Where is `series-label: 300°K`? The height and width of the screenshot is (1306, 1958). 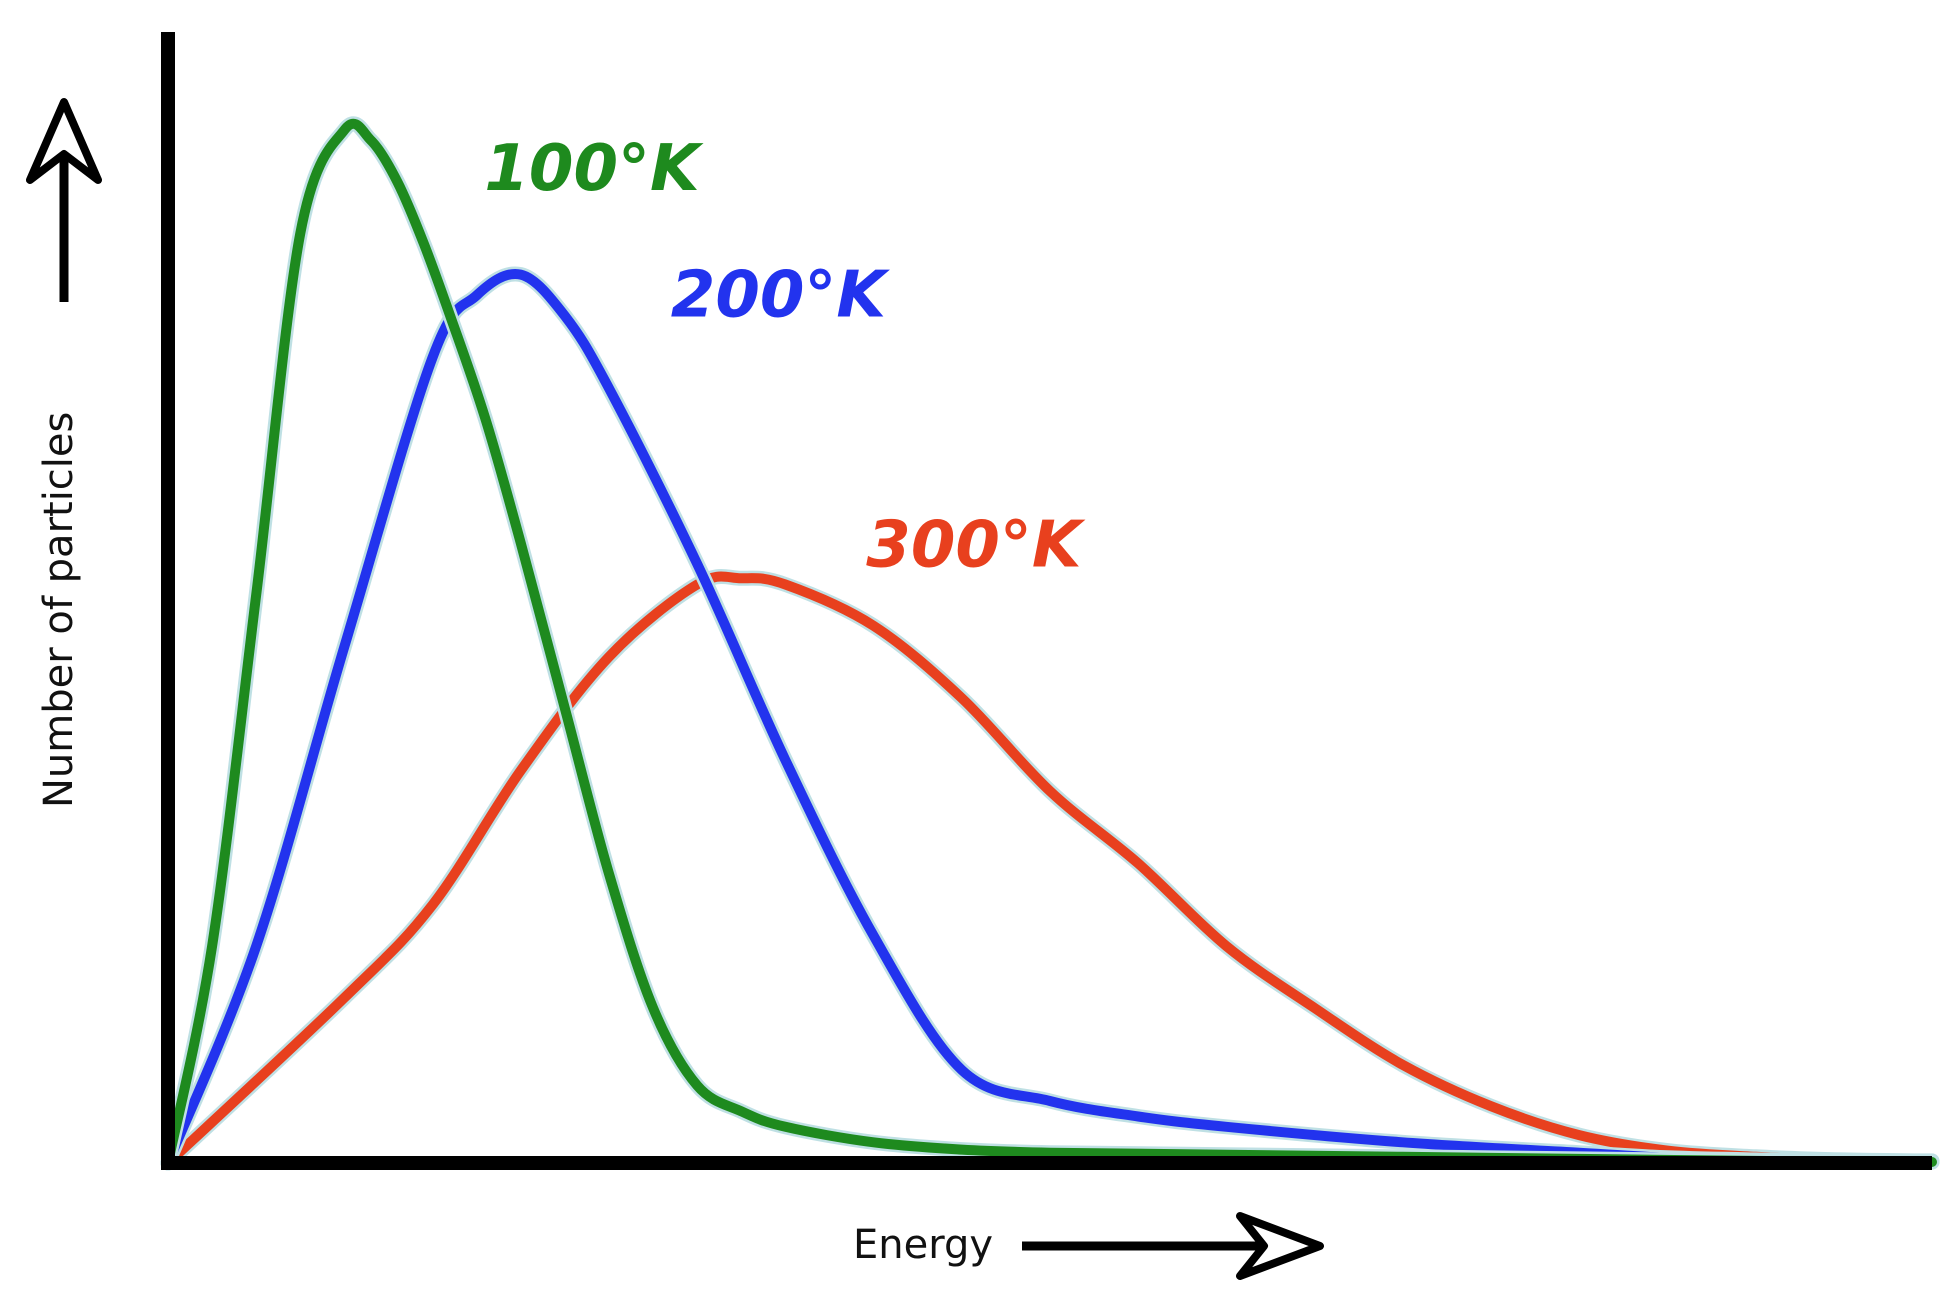
series-label: 300°K is located at coordinates (976, 545).